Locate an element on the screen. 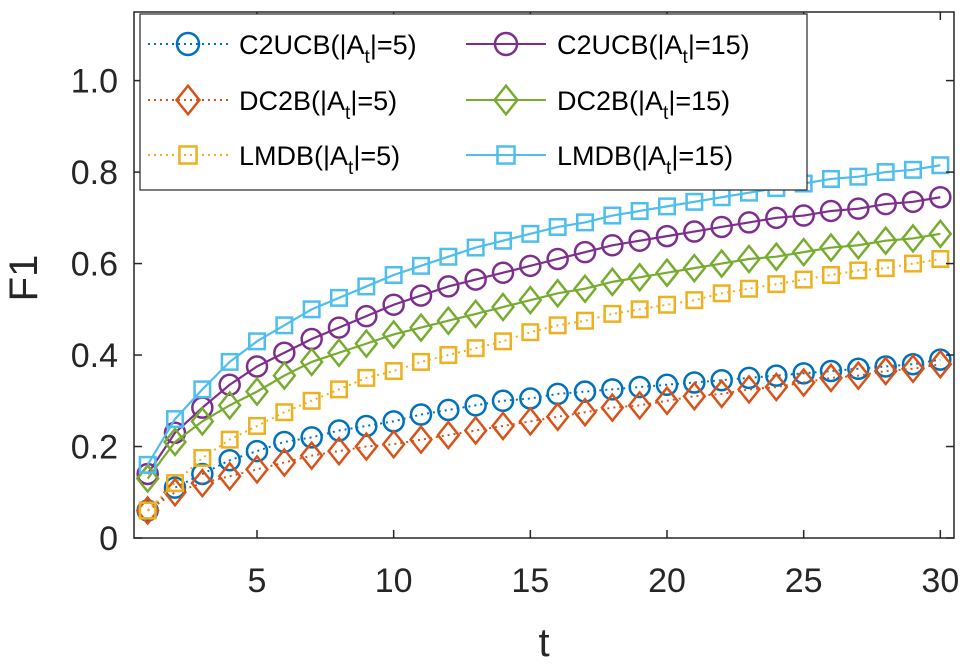 This screenshot has height=666, width=969. legend-item-6: LMDB(|At|=15) is located at coordinates (599, 160).